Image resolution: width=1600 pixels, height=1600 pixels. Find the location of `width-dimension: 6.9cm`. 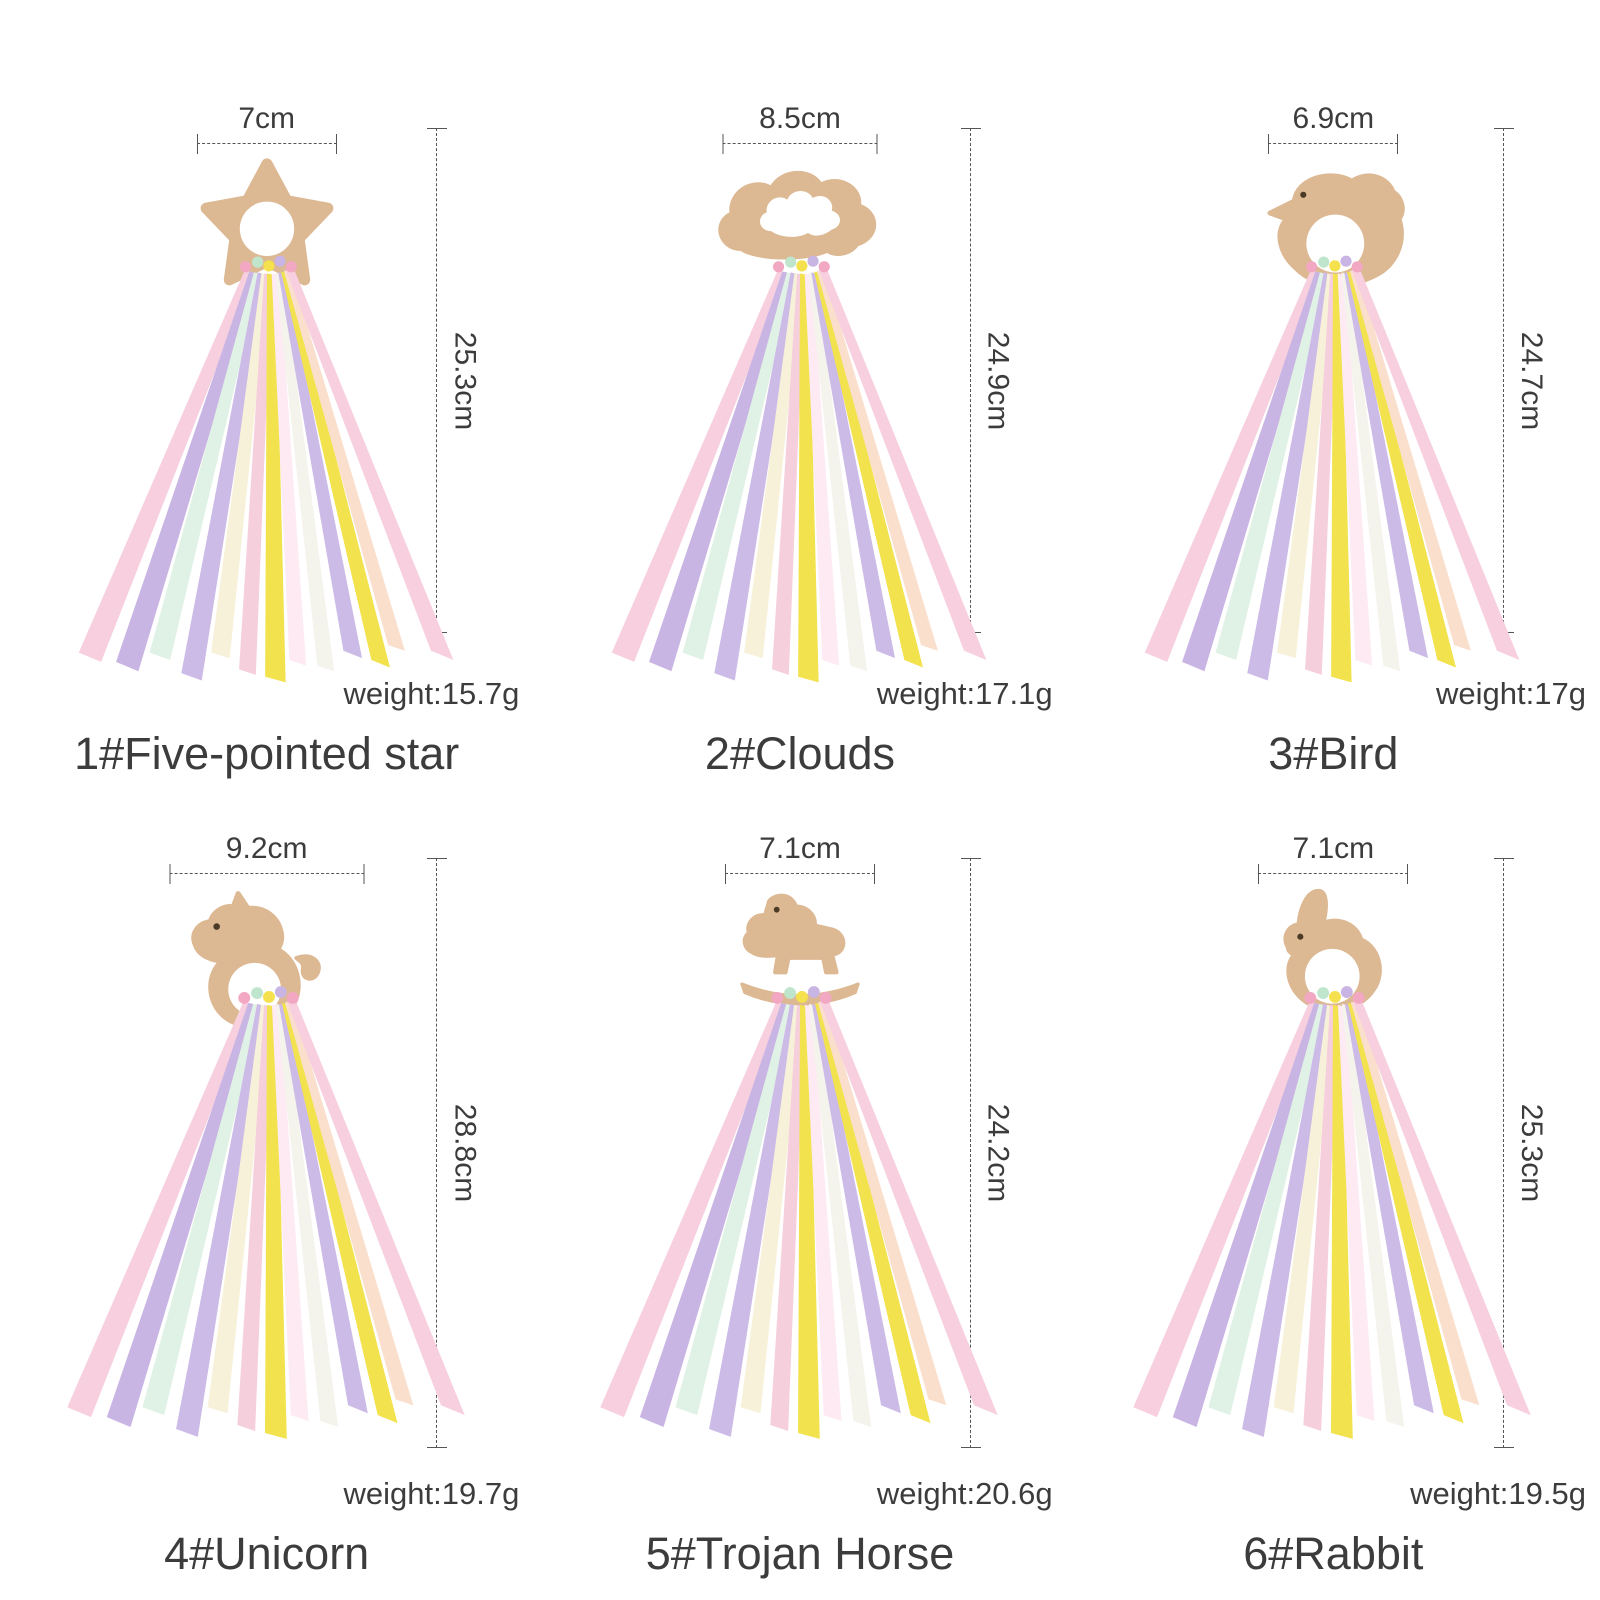

width-dimension: 6.9cm is located at coordinates (1333, 128).